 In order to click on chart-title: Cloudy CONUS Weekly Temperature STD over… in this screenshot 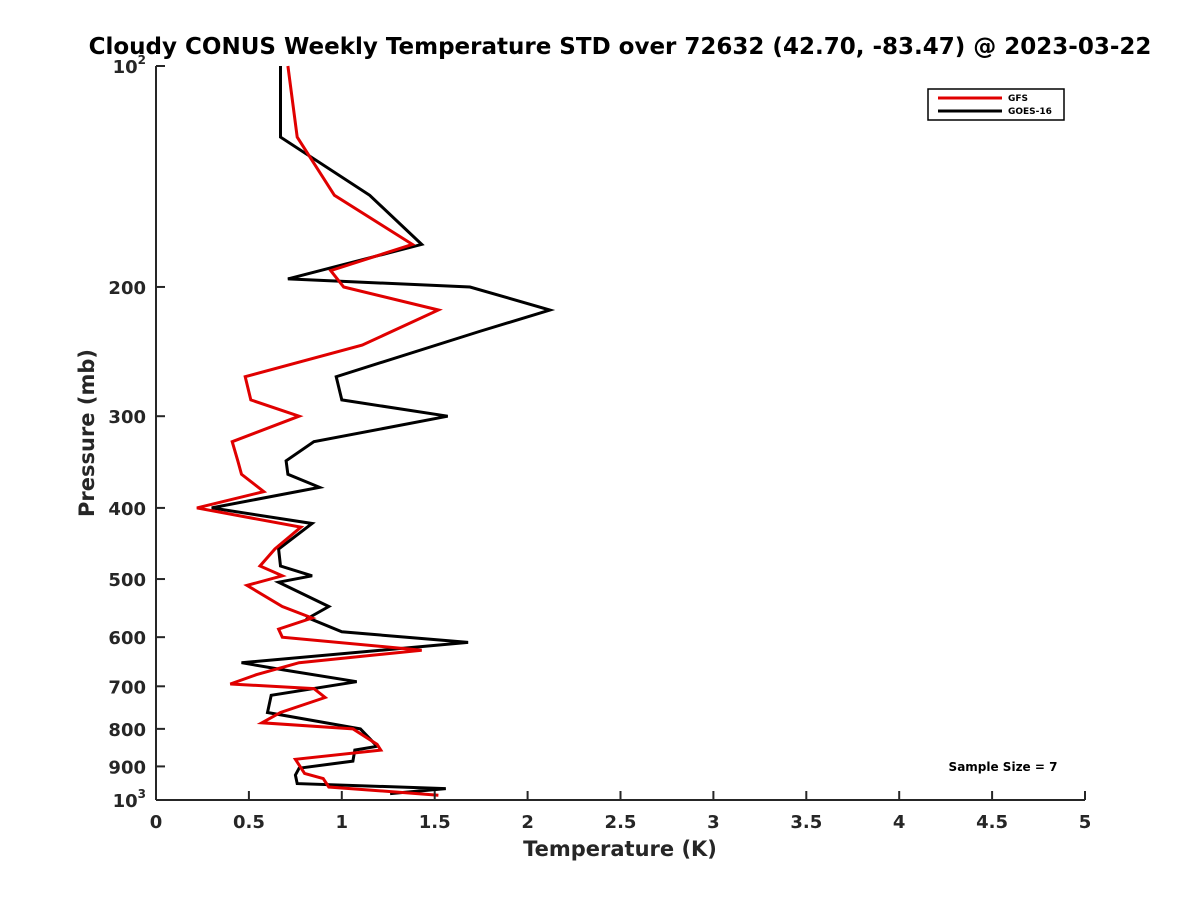, I will do `click(620, 47)`.